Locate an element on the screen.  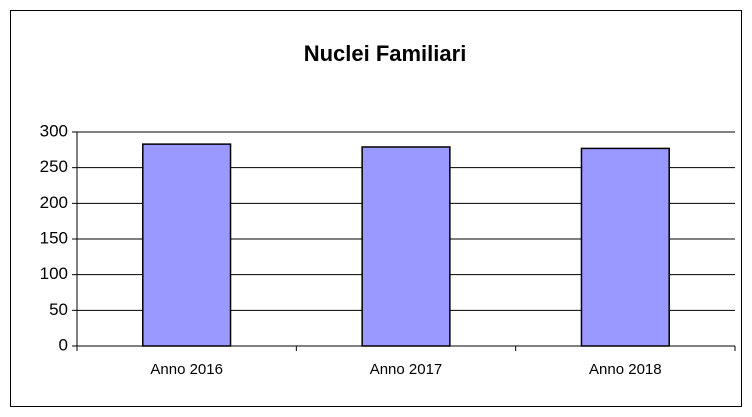
y-tick-label: 100 is located at coordinates (54, 273).